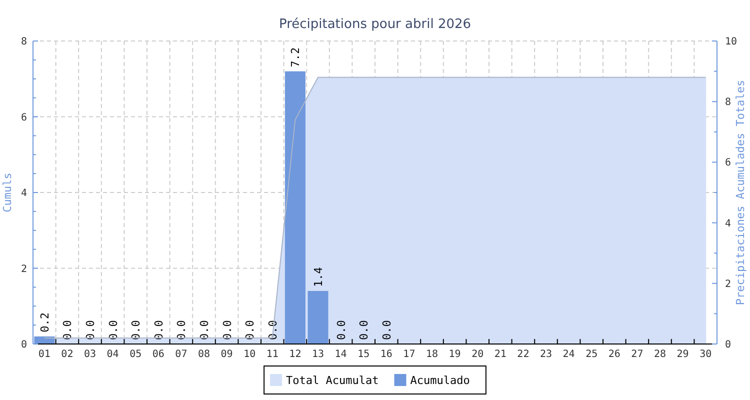  What do you see at coordinates (728, 163) in the screenshot?
I see `y2-tick-label: 6` at bounding box center [728, 163].